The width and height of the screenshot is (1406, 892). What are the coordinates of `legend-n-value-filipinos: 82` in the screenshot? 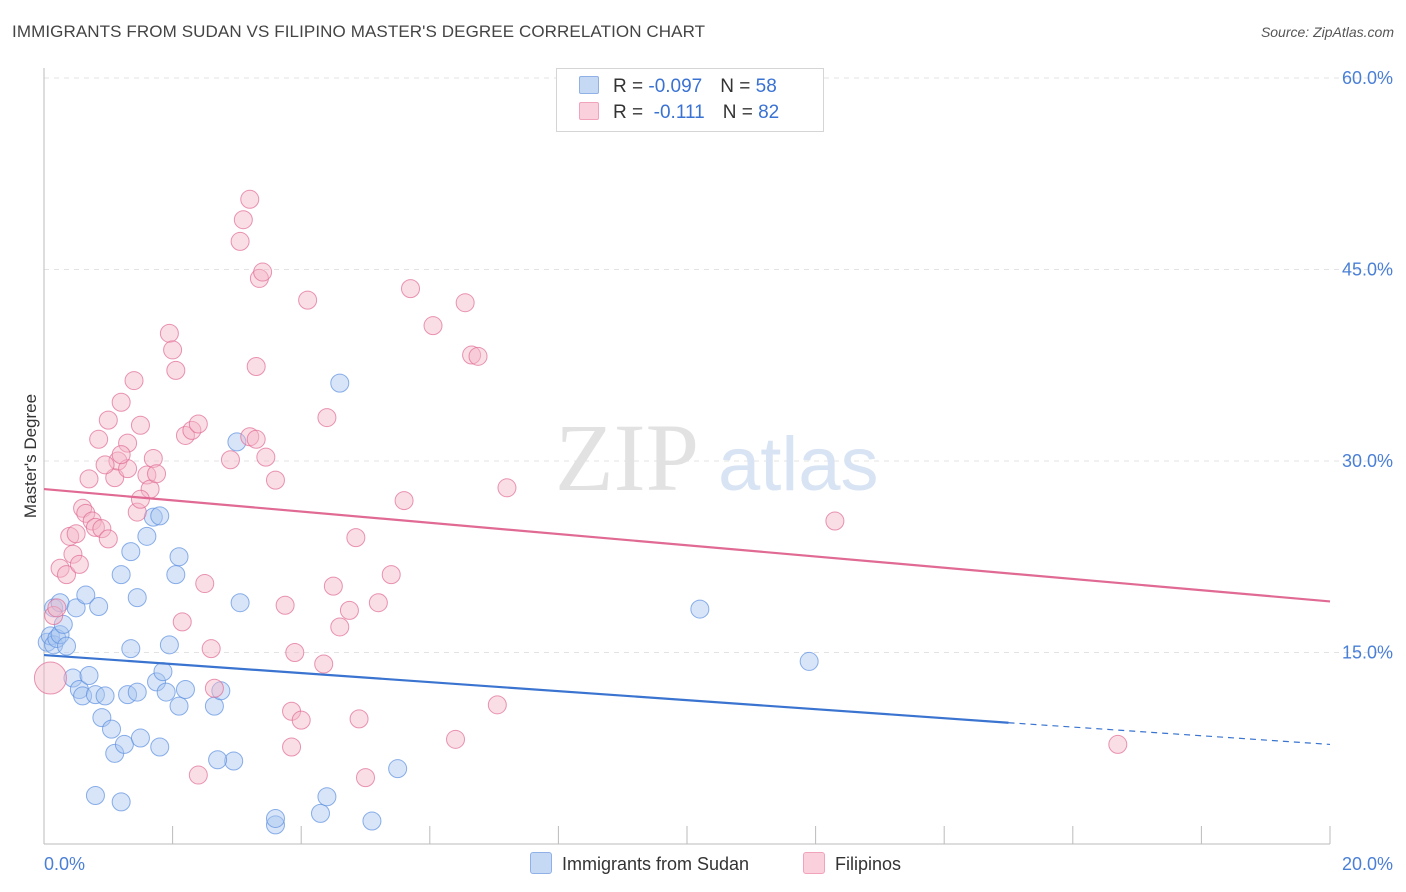 It's located at (769, 112).